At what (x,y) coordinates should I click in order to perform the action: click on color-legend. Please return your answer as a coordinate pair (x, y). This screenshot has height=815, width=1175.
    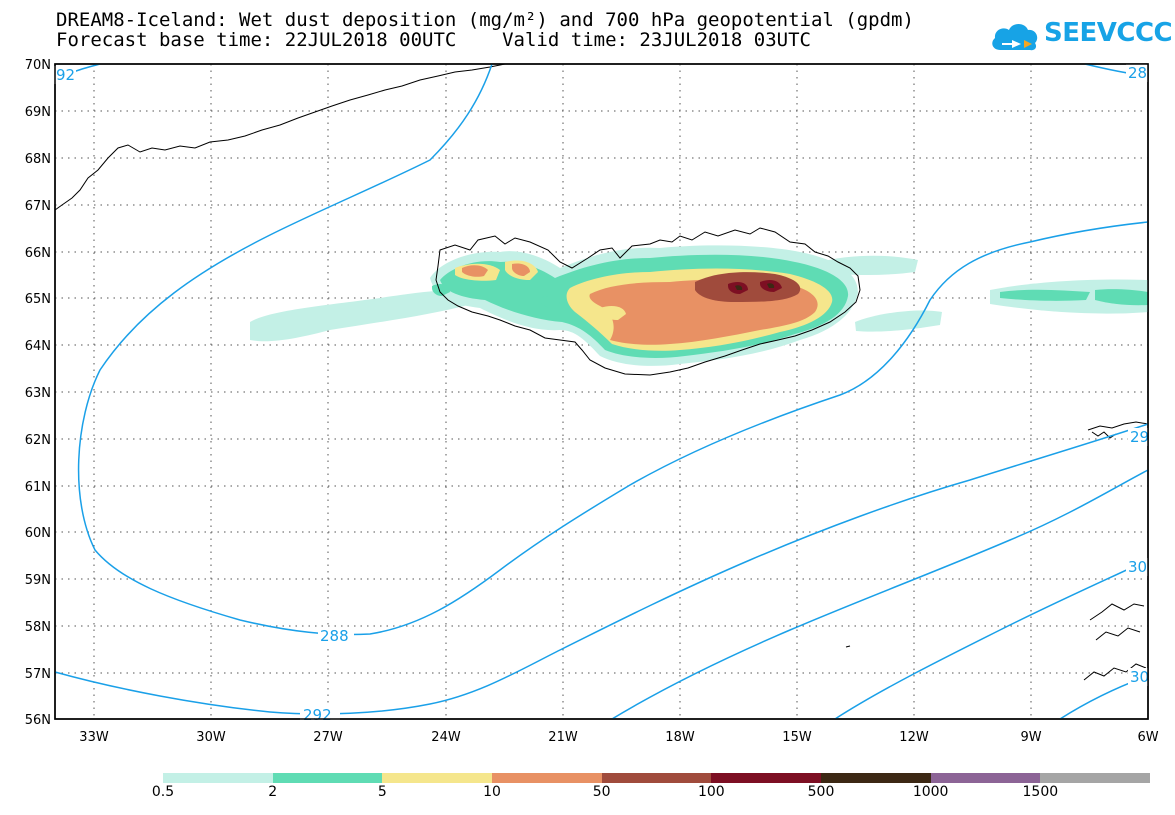
    Looking at the image, I should click on (657, 778).